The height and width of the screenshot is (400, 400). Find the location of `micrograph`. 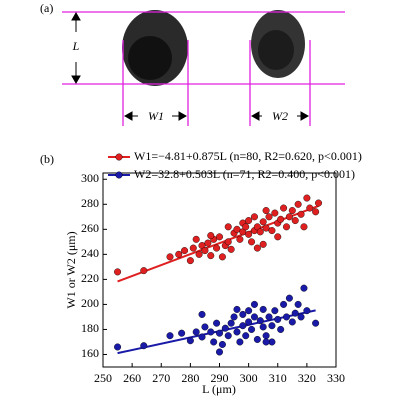

micrograph is located at coordinates (213, 48).